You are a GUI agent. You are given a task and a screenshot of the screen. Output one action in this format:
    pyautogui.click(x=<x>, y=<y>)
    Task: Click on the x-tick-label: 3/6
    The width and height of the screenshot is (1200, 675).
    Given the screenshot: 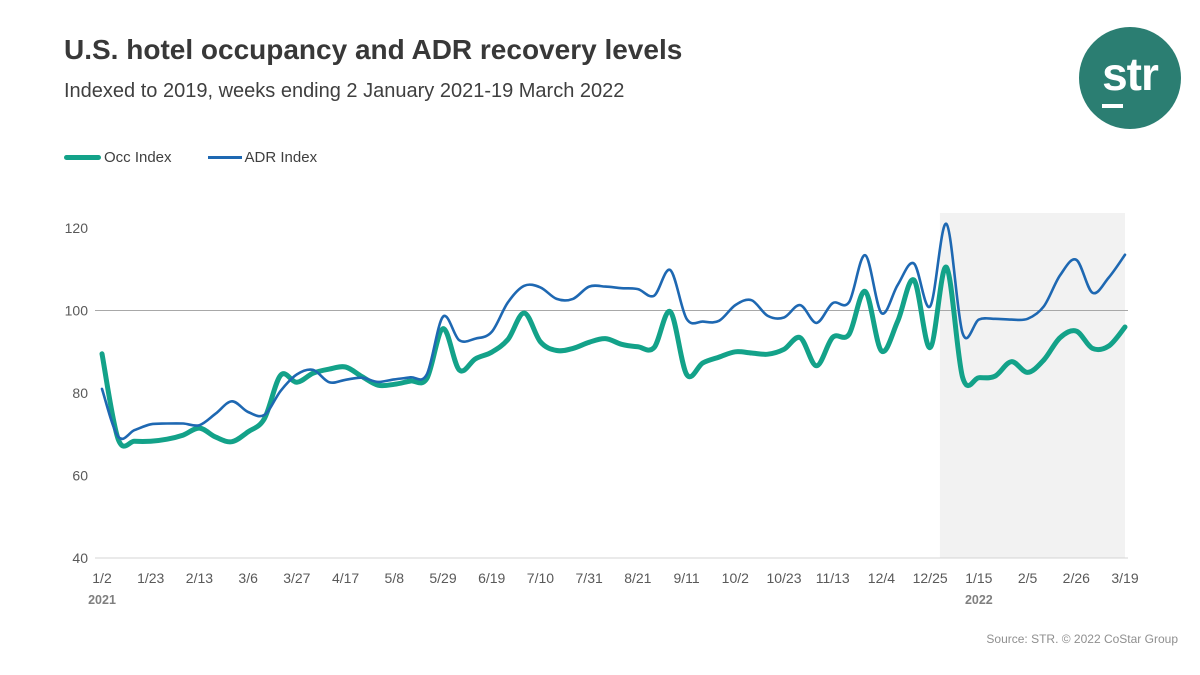 What is the action you would take?
    pyautogui.click(x=248, y=578)
    